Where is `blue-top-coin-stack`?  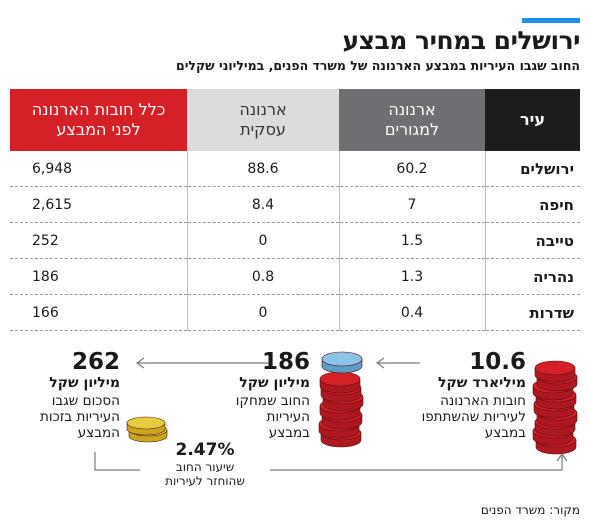
blue-top-coin-stack is located at coordinates (341, 399).